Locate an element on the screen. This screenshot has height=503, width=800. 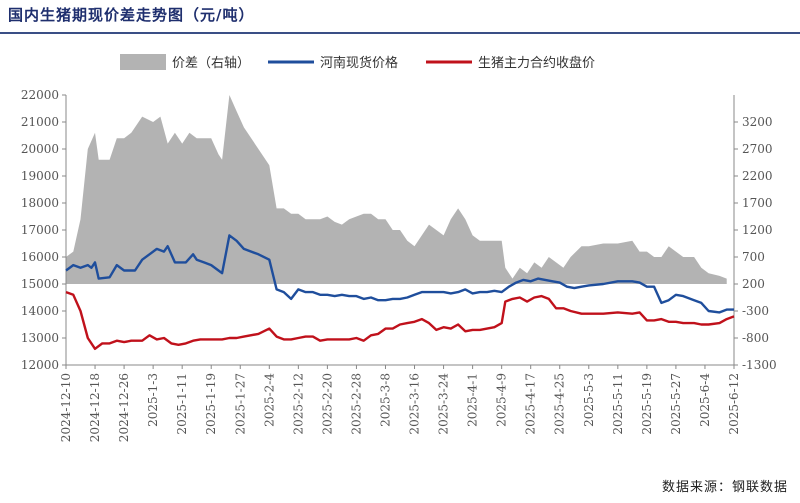
left-tick-label: 20000 is located at coordinates (40, 149).